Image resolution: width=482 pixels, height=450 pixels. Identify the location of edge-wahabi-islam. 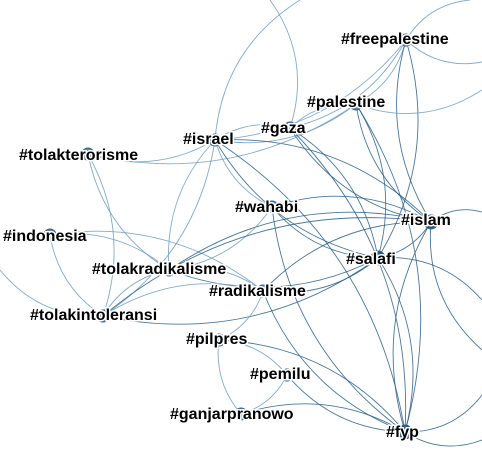
(351, 209).